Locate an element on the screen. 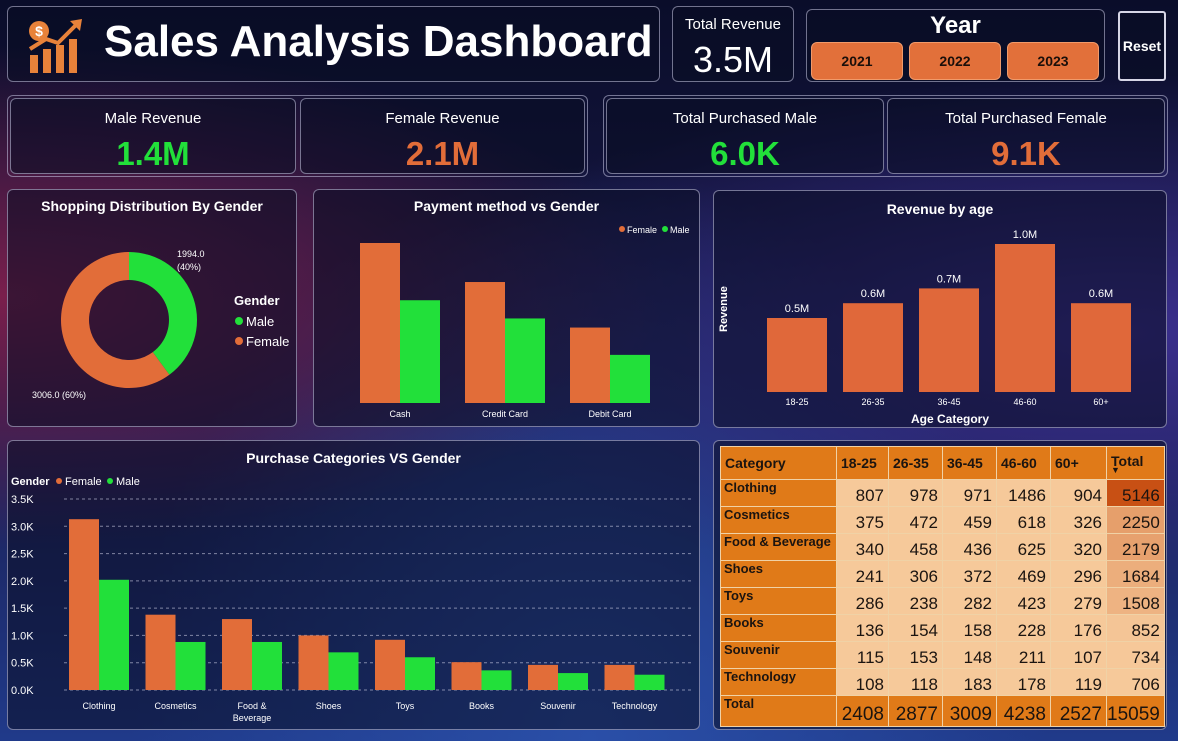 This screenshot has height=741, width=1178. matrix-total-cell: 734 is located at coordinates (1135, 655).